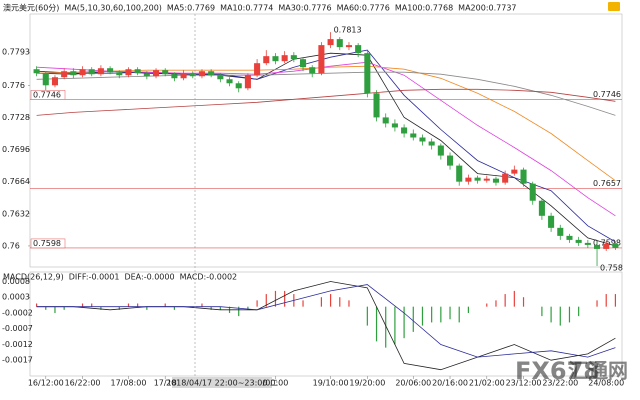 Image resolution: width=640 pixels, height=400 pixels. What do you see at coordinates (16, 149) in the screenshot?
I see `y-tick-label: 0.7696` at bounding box center [16, 149].